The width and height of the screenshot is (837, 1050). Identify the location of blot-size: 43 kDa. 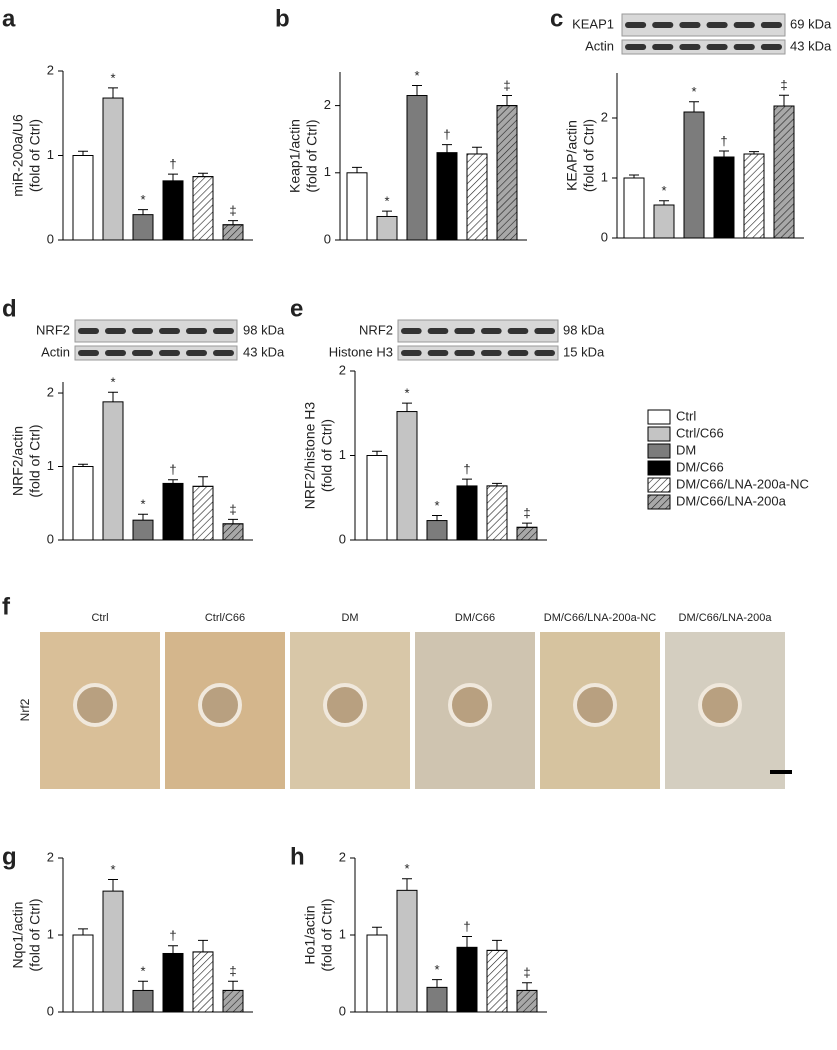
(811, 45).